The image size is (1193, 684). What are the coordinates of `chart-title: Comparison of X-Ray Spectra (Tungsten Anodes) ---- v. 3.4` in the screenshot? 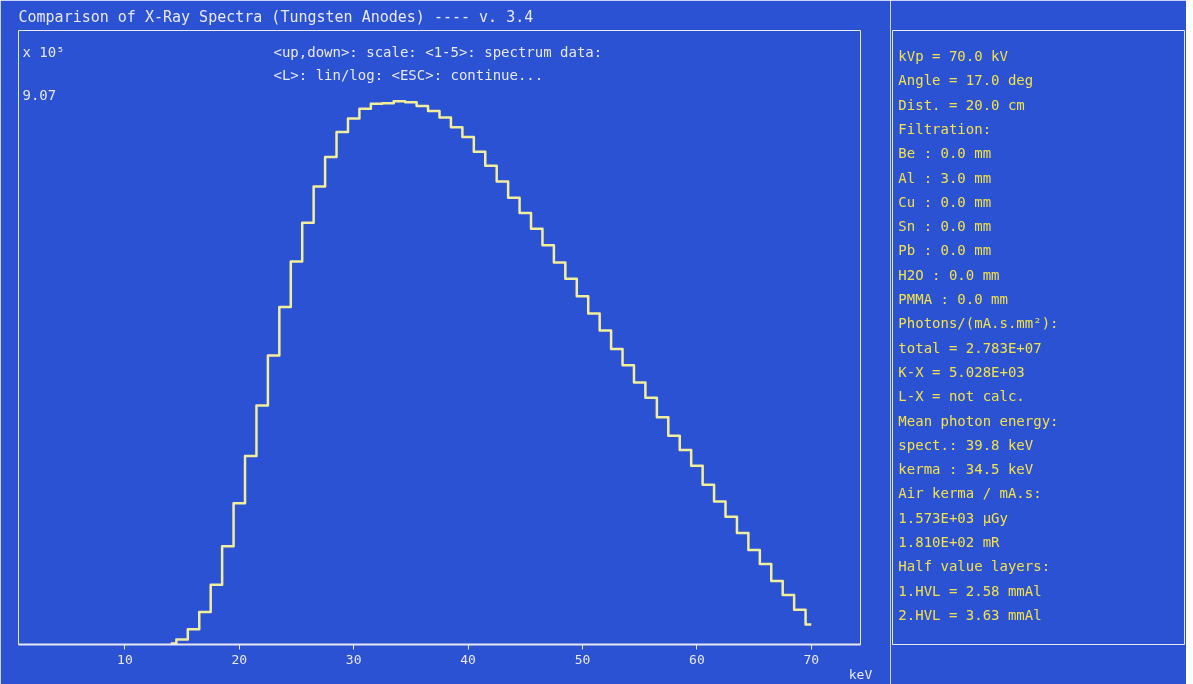 It's located at (276, 16).